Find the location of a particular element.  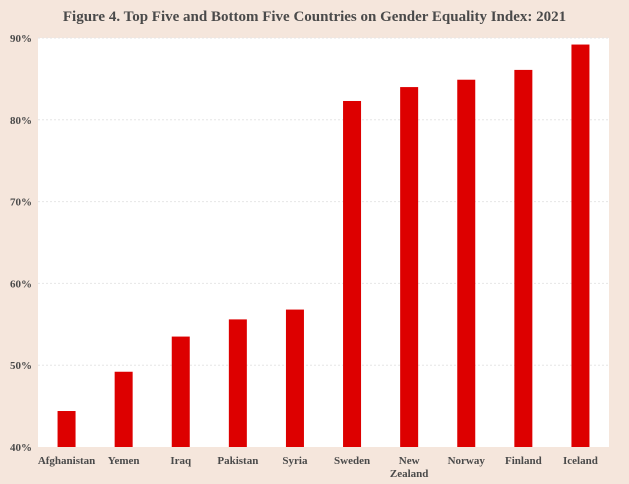

x-tick-label: Sweden is located at coordinates (352, 461).